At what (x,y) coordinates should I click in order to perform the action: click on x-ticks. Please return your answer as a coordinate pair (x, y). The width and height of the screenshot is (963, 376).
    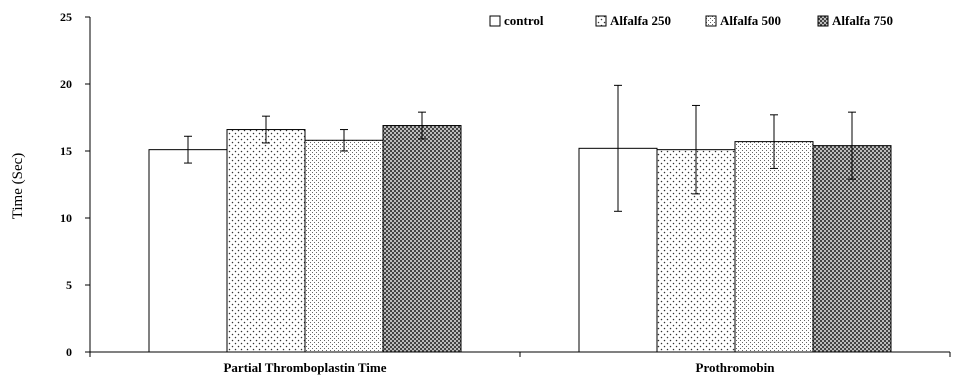
    Looking at the image, I should click on (520, 354).